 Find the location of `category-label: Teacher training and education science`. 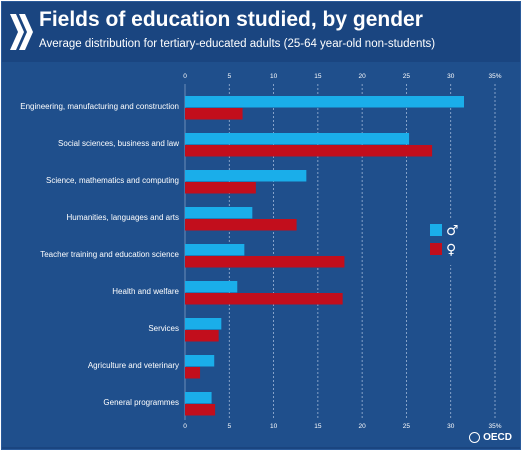

category-label: Teacher training and education science is located at coordinates (109, 254).